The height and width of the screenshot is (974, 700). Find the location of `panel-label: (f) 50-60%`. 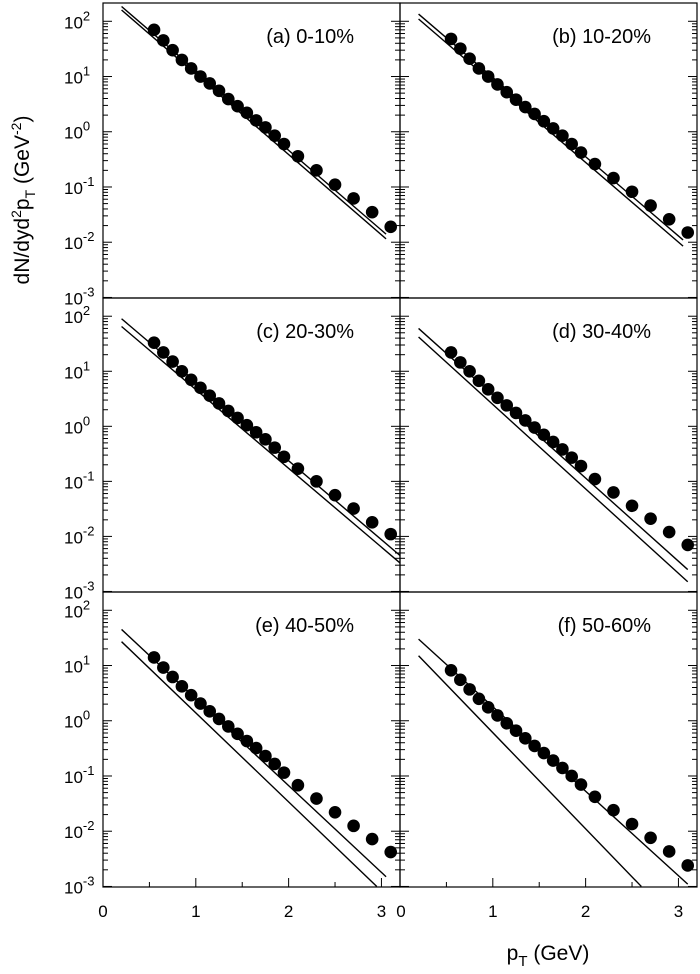

panel-label: (f) 50-60% is located at coordinates (605, 626).